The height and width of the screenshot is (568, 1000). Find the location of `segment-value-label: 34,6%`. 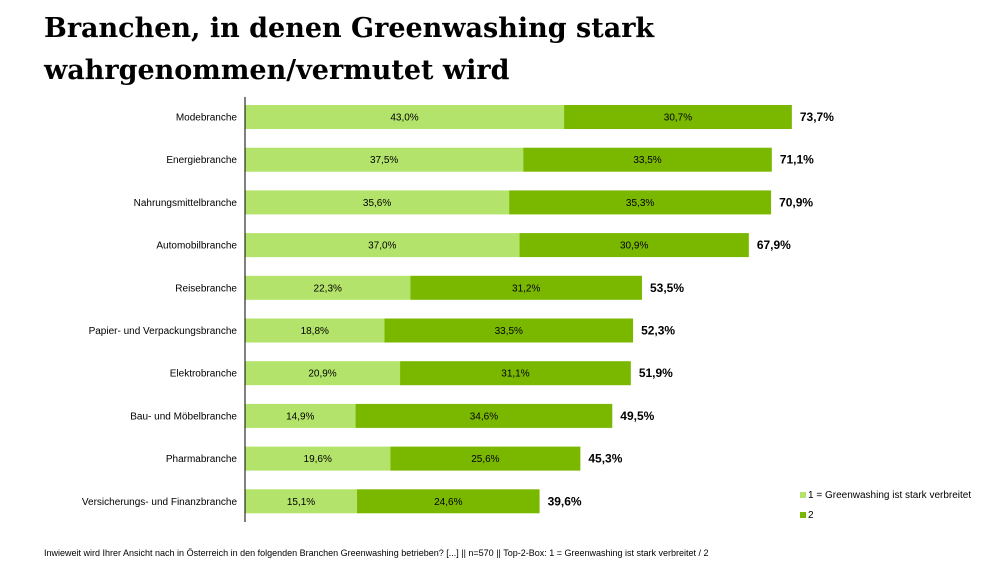

segment-value-label: 34,6% is located at coordinates (484, 416).